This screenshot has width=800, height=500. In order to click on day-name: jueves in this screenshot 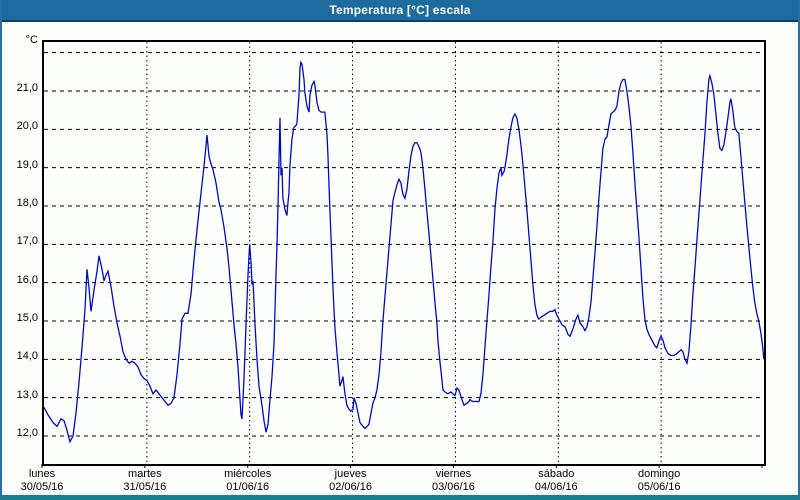, I will do `click(350, 474)`.